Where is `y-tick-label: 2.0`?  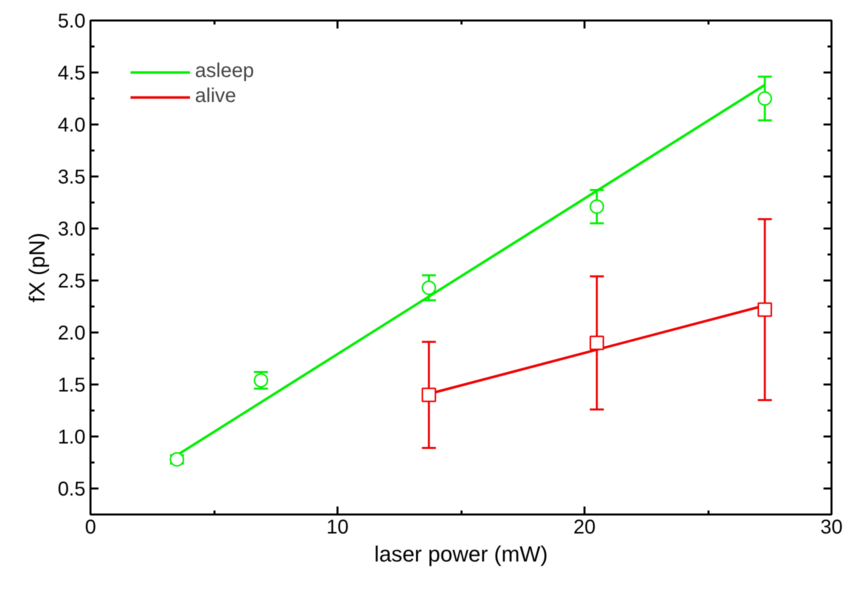
y-tick-label: 2.0 is located at coordinates (72, 333).